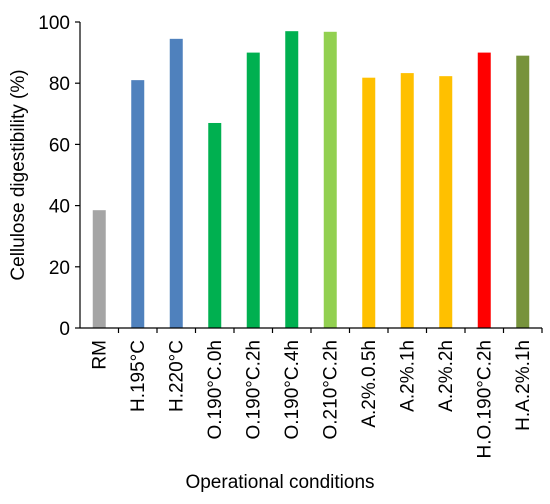 This screenshot has height=504, width=550. Describe the element at coordinates (407, 376) in the screenshot. I see `x-tick-label: A.2%.1h` at that location.